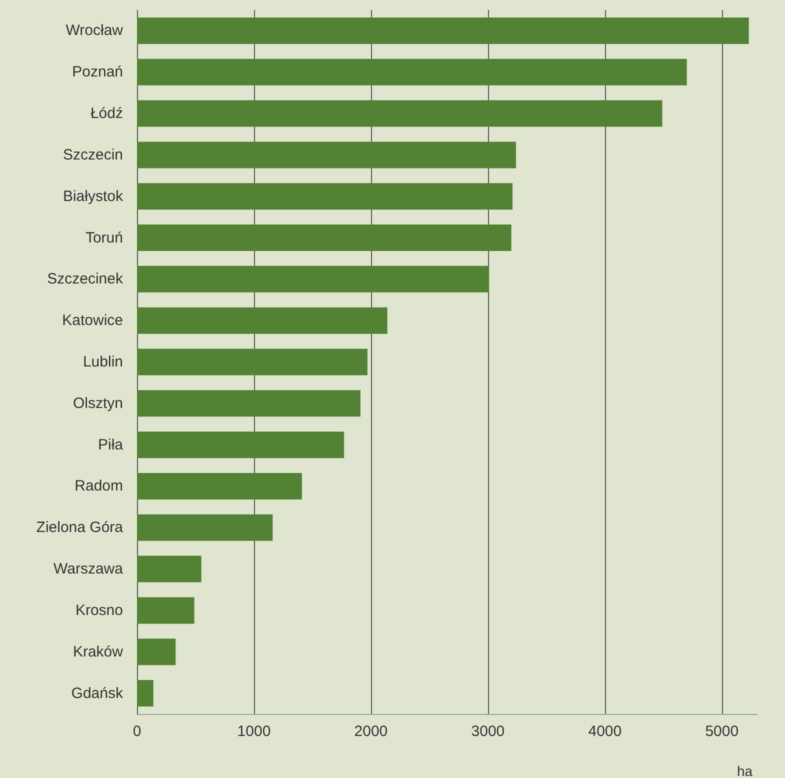 The image size is (785, 778). I want to click on y-tick-label: Lublin, so click(102, 362).